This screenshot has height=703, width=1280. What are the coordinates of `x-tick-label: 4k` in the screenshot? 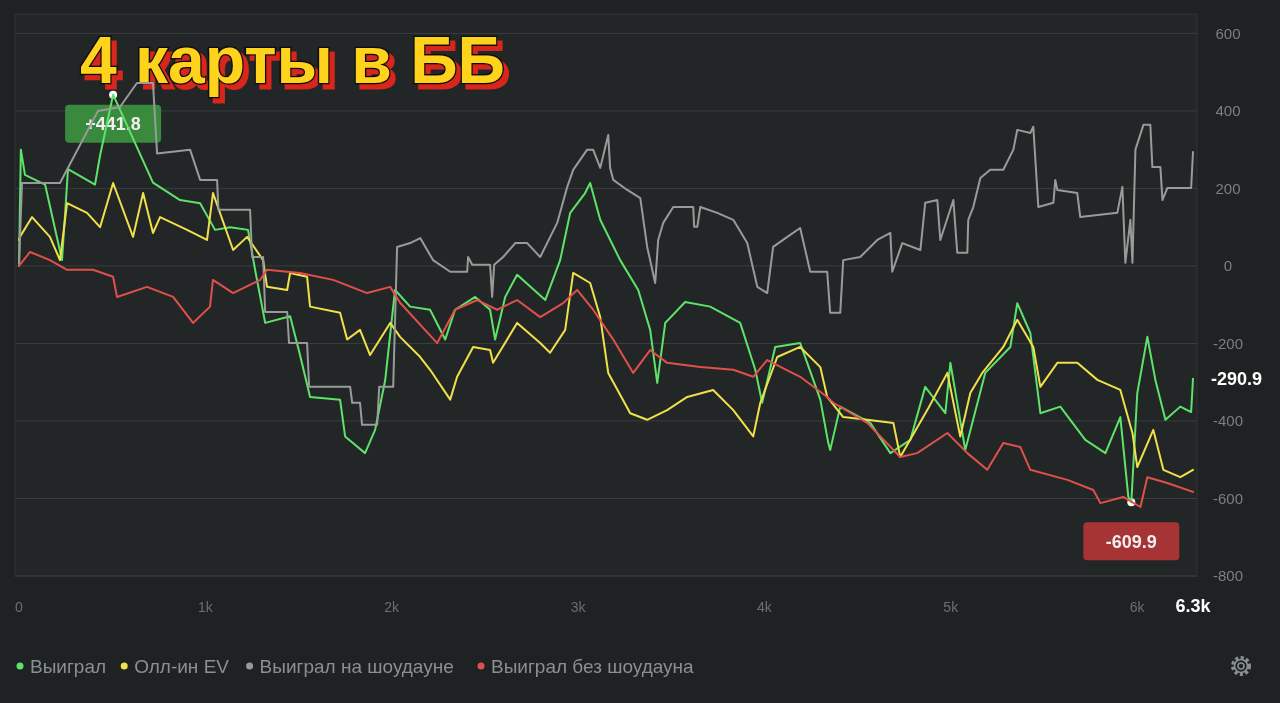 It's located at (765, 607).